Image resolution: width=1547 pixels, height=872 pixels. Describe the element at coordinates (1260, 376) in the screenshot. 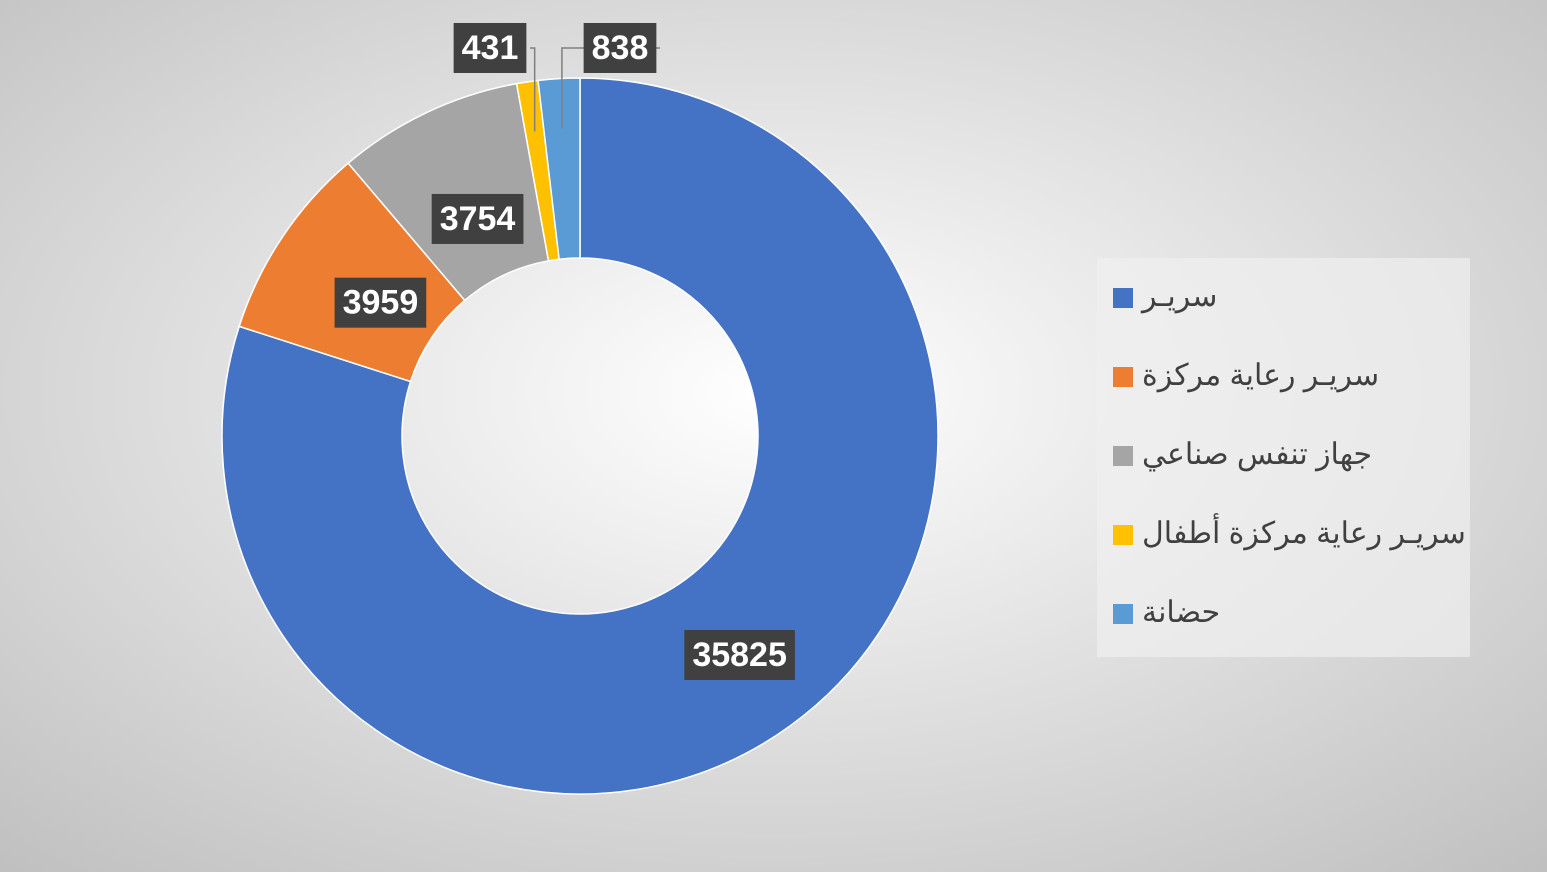

I see `legend-label: سريـر رعاية مركزة` at that location.